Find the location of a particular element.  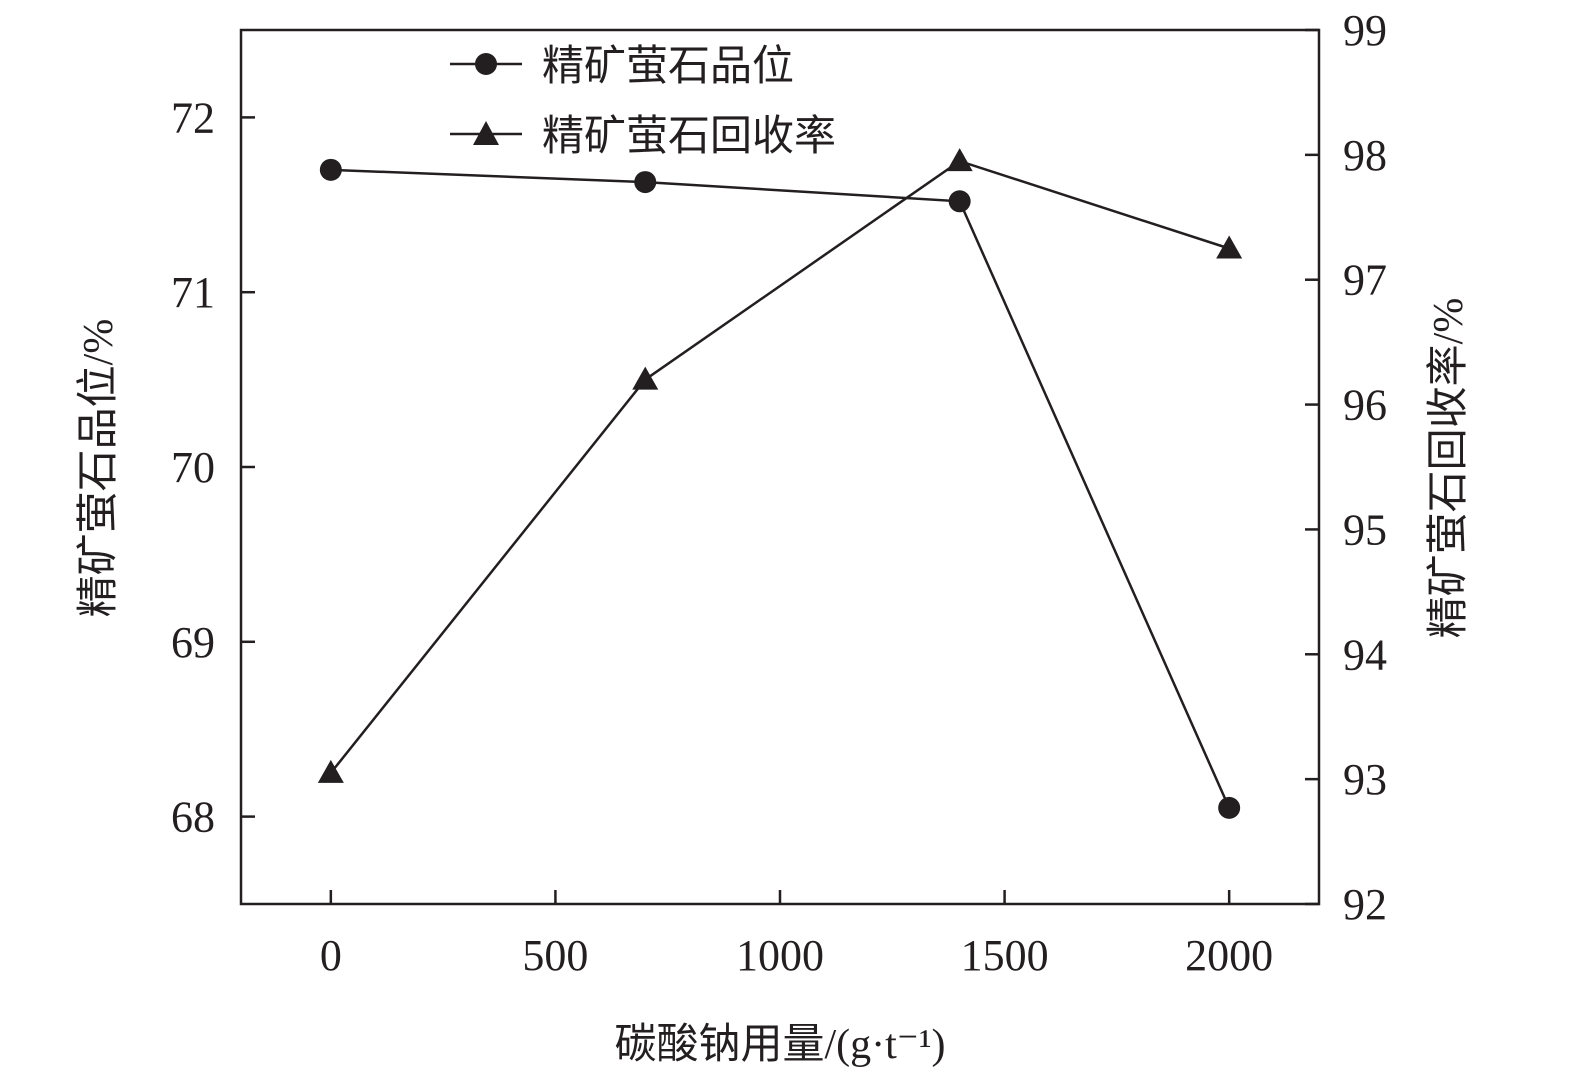

right-tick-label: 92 is located at coordinates (1365, 904).